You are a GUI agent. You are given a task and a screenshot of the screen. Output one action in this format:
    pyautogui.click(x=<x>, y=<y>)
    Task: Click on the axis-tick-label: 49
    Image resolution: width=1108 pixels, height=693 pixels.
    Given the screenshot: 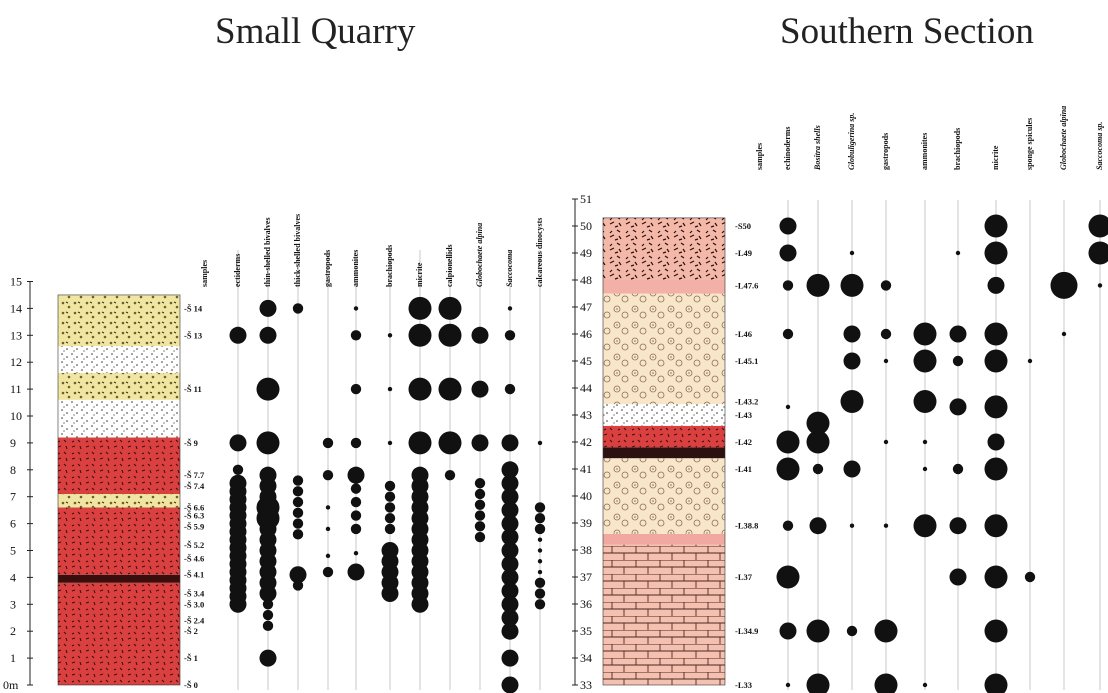 What is the action you would take?
    pyautogui.click(x=586, y=253)
    